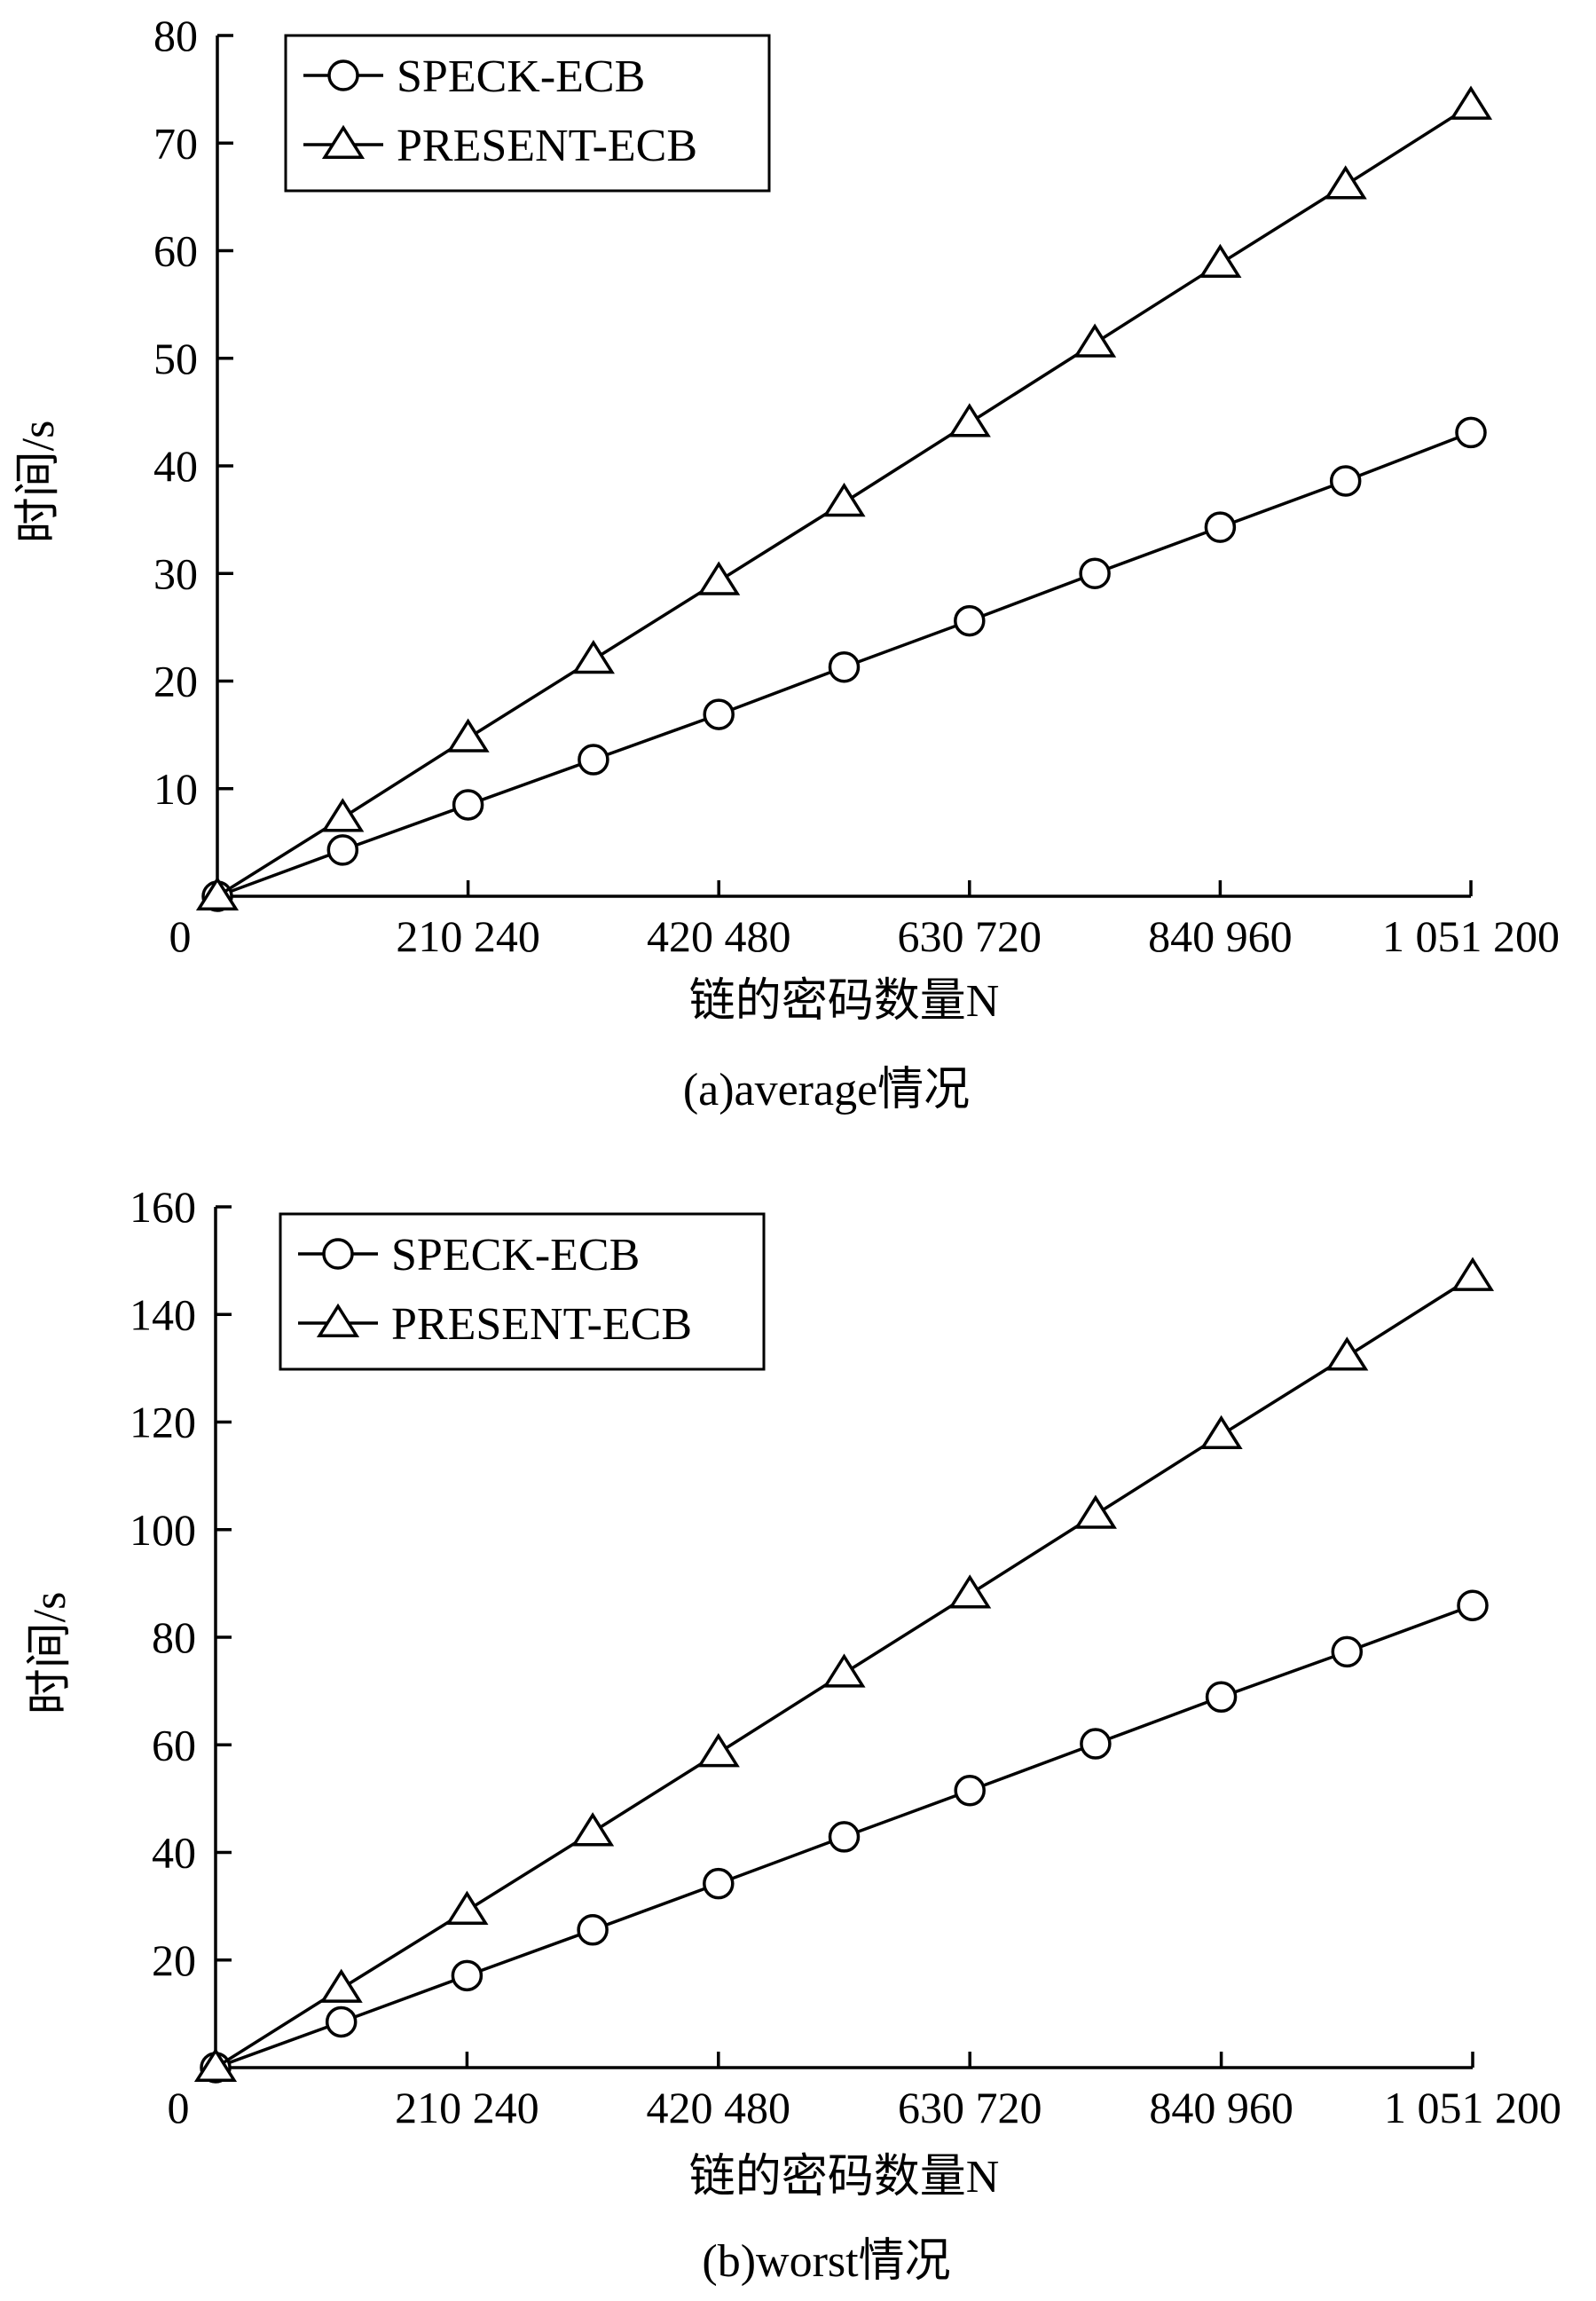 The width and height of the screenshot is (1596, 2301). I want to click on figure-caption: (a)average情况, so click(826, 1090).